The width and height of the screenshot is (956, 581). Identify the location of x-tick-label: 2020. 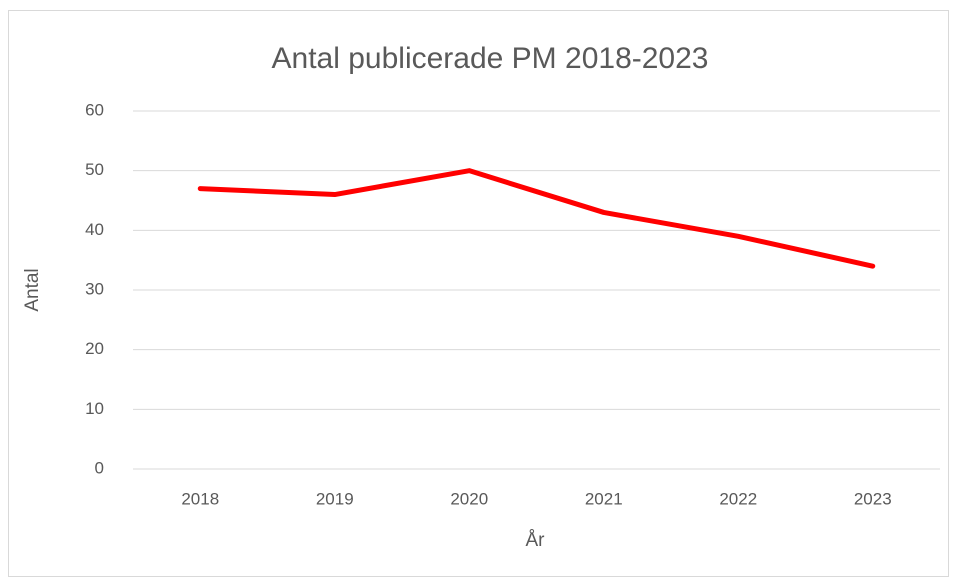
(469, 498).